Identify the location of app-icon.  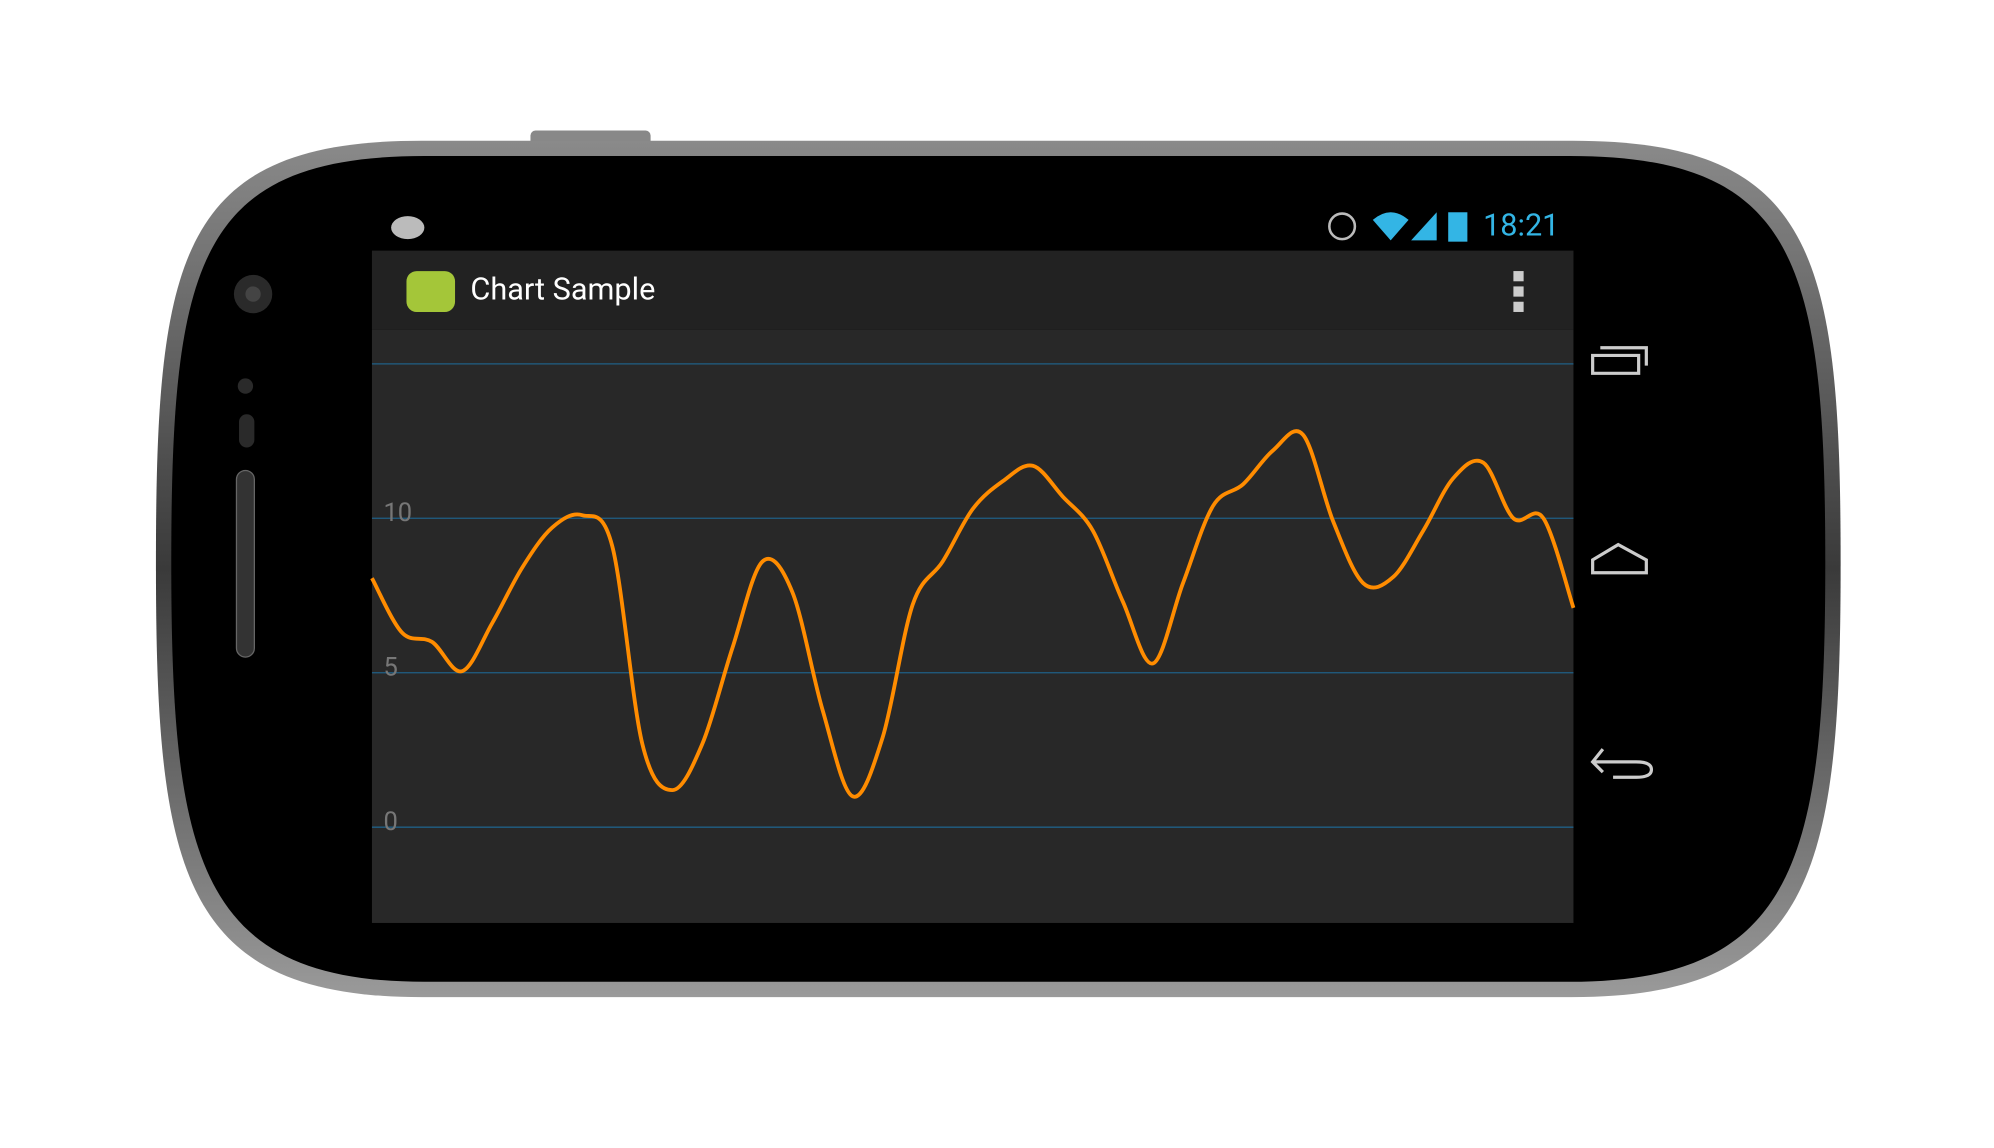
(431, 291).